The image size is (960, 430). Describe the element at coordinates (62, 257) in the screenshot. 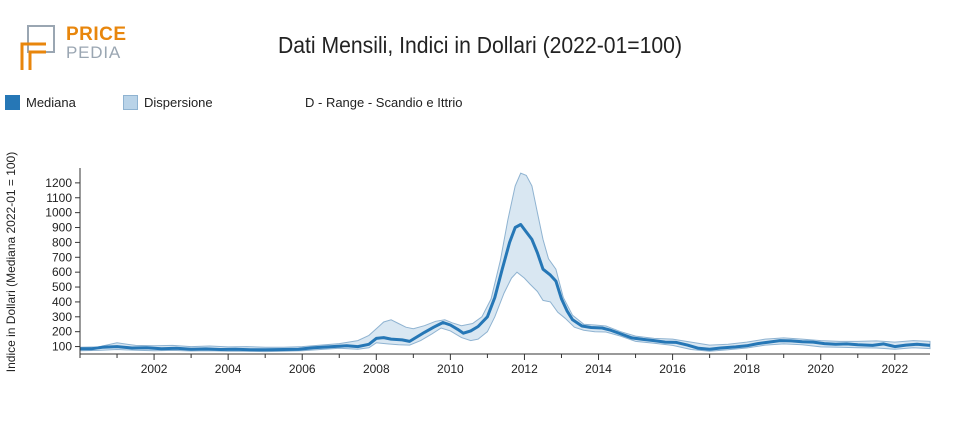

I see `y-tick-label: 700` at that location.